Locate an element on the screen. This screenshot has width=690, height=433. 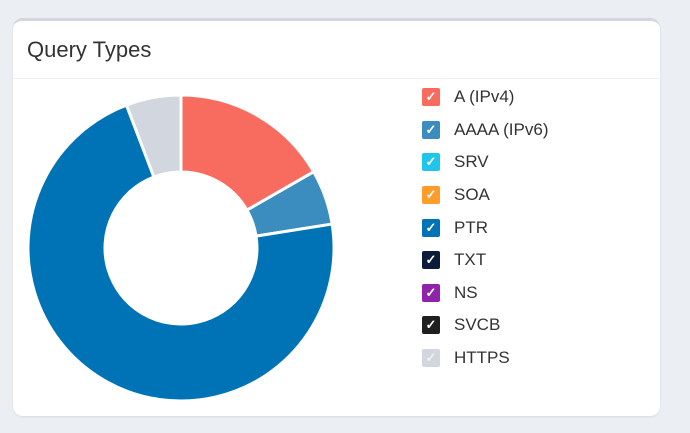
card-header: Query Types is located at coordinates (336, 50).